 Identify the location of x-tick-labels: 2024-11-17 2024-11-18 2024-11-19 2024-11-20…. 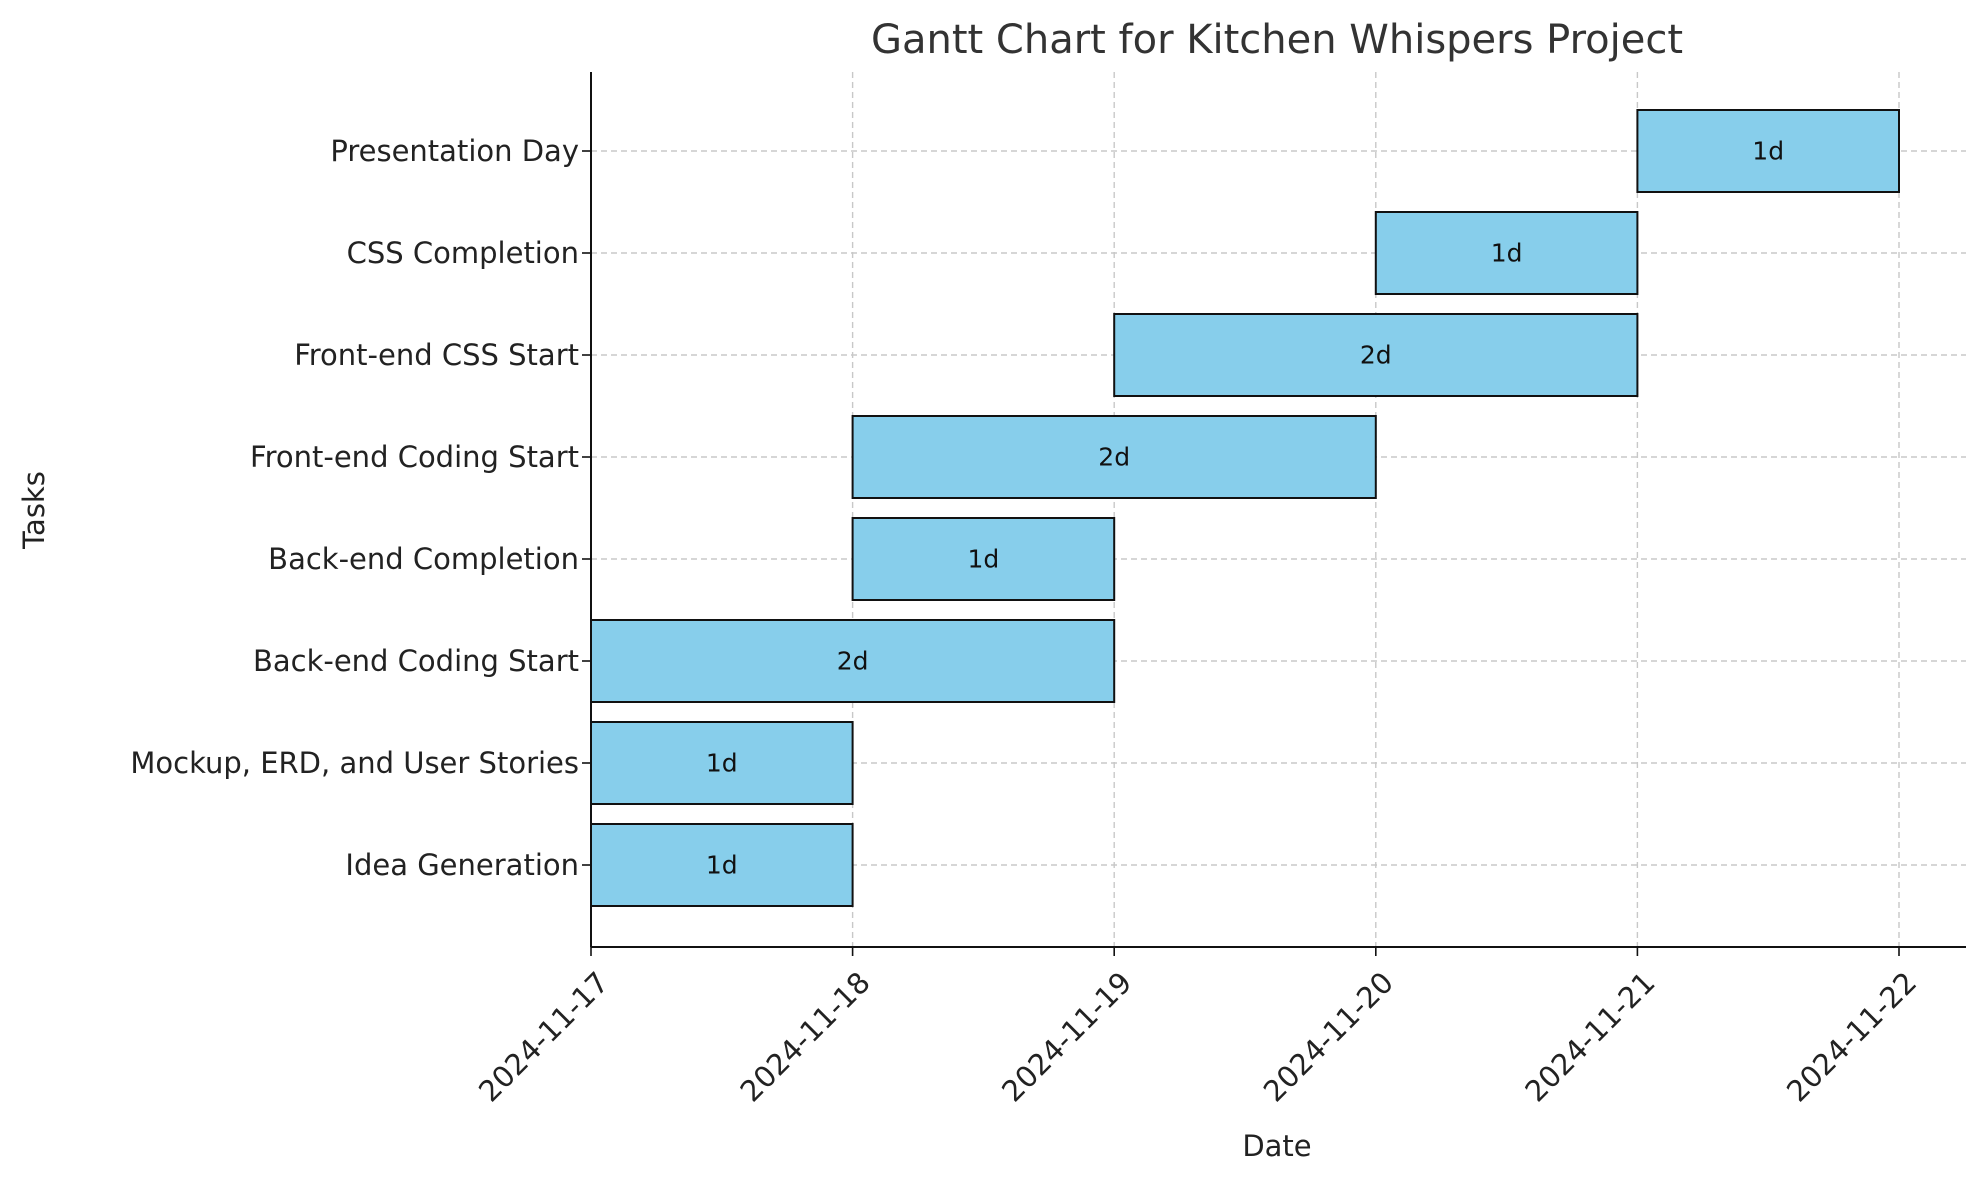
(1197, 1027).